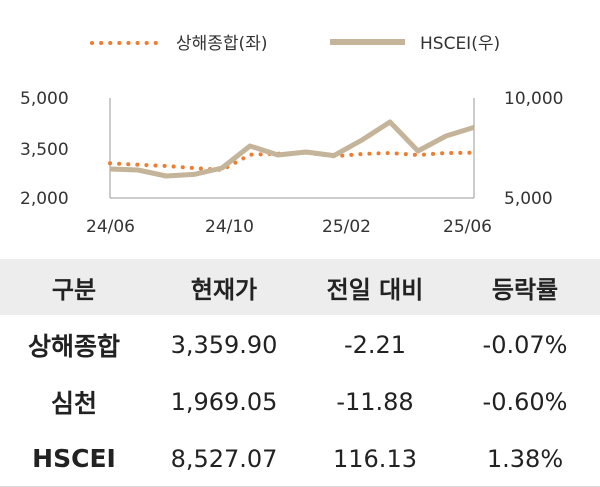 The width and height of the screenshot is (600, 487). I want to click on table-cell-rate: -0.07%, so click(525, 344).